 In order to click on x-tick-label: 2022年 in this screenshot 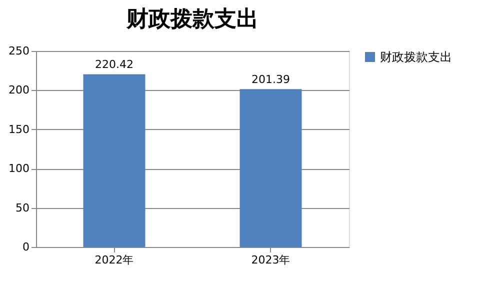, I will do `click(114, 260)`.